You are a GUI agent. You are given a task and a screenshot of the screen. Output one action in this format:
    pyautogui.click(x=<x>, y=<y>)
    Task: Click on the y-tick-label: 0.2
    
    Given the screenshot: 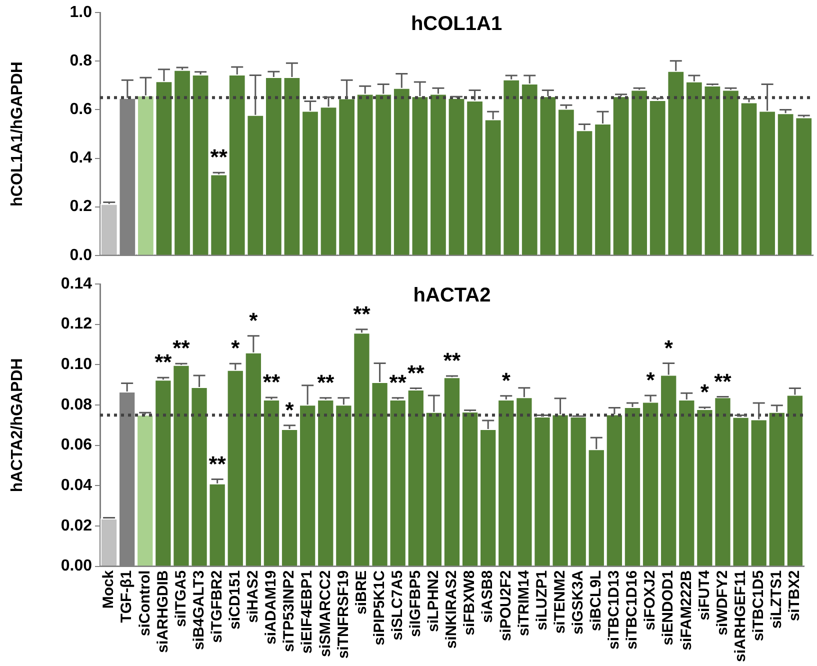 What is the action you would take?
    pyautogui.click(x=81, y=207)
    